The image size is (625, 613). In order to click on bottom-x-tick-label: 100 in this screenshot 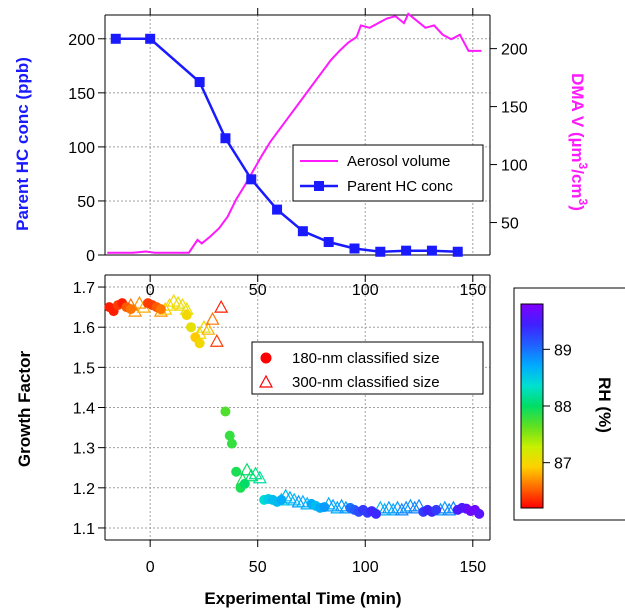, I will do `click(365, 567)`.